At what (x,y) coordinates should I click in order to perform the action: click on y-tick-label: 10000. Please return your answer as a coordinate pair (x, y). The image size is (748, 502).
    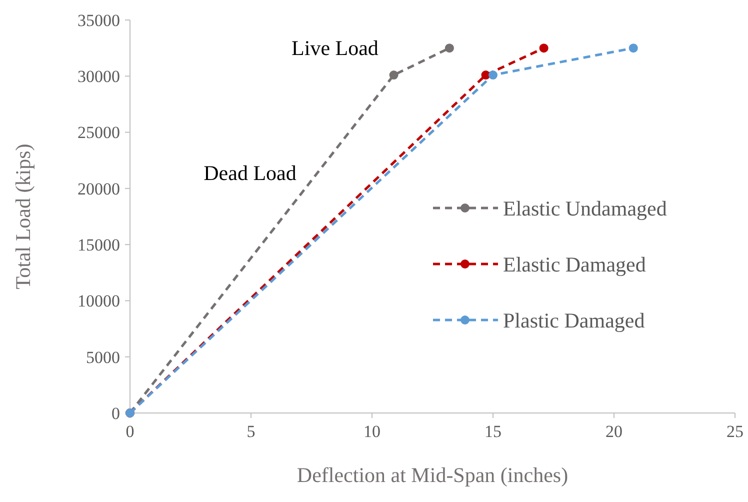
    Looking at the image, I should click on (99, 301).